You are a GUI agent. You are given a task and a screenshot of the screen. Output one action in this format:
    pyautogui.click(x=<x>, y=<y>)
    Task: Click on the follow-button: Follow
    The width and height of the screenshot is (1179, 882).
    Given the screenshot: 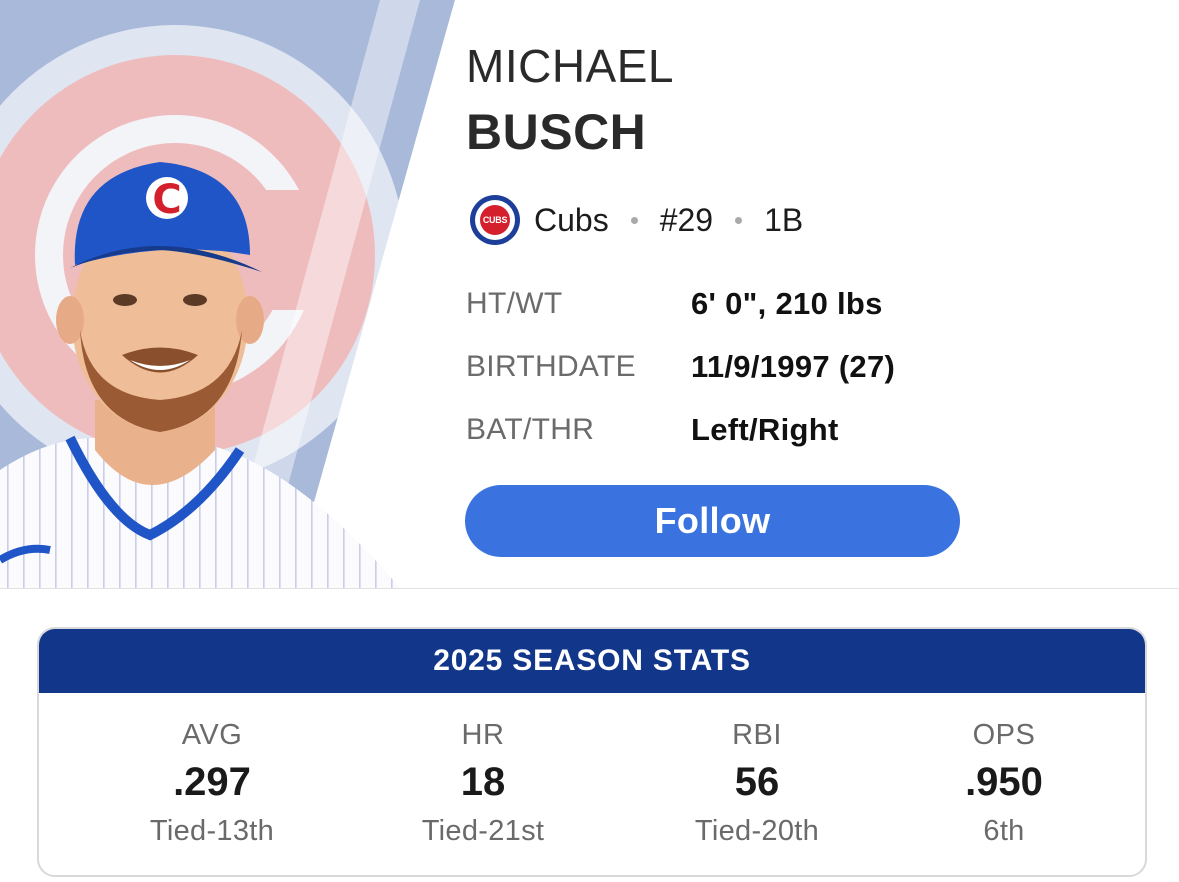 What is the action you would take?
    pyautogui.click(x=712, y=521)
    